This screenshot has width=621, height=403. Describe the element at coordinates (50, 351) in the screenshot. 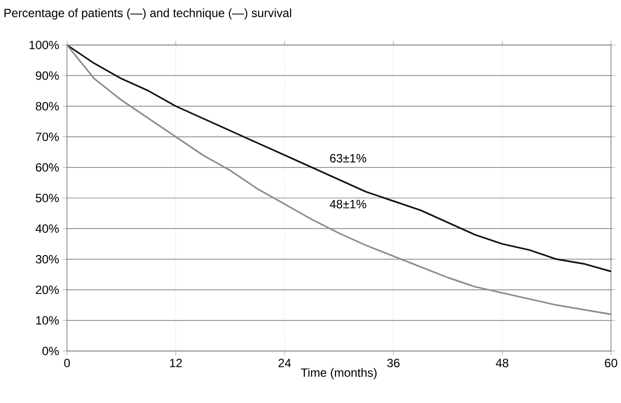

I see `y-tick-label: 0%` at that location.